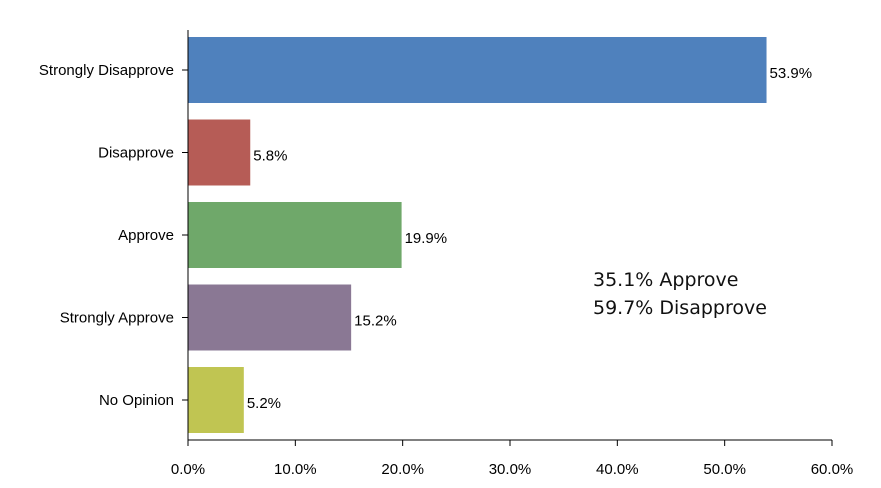 Image resolution: width=881 pixels, height=488 pixels. I want to click on x-tick-label: 0.0%, so click(188, 469).